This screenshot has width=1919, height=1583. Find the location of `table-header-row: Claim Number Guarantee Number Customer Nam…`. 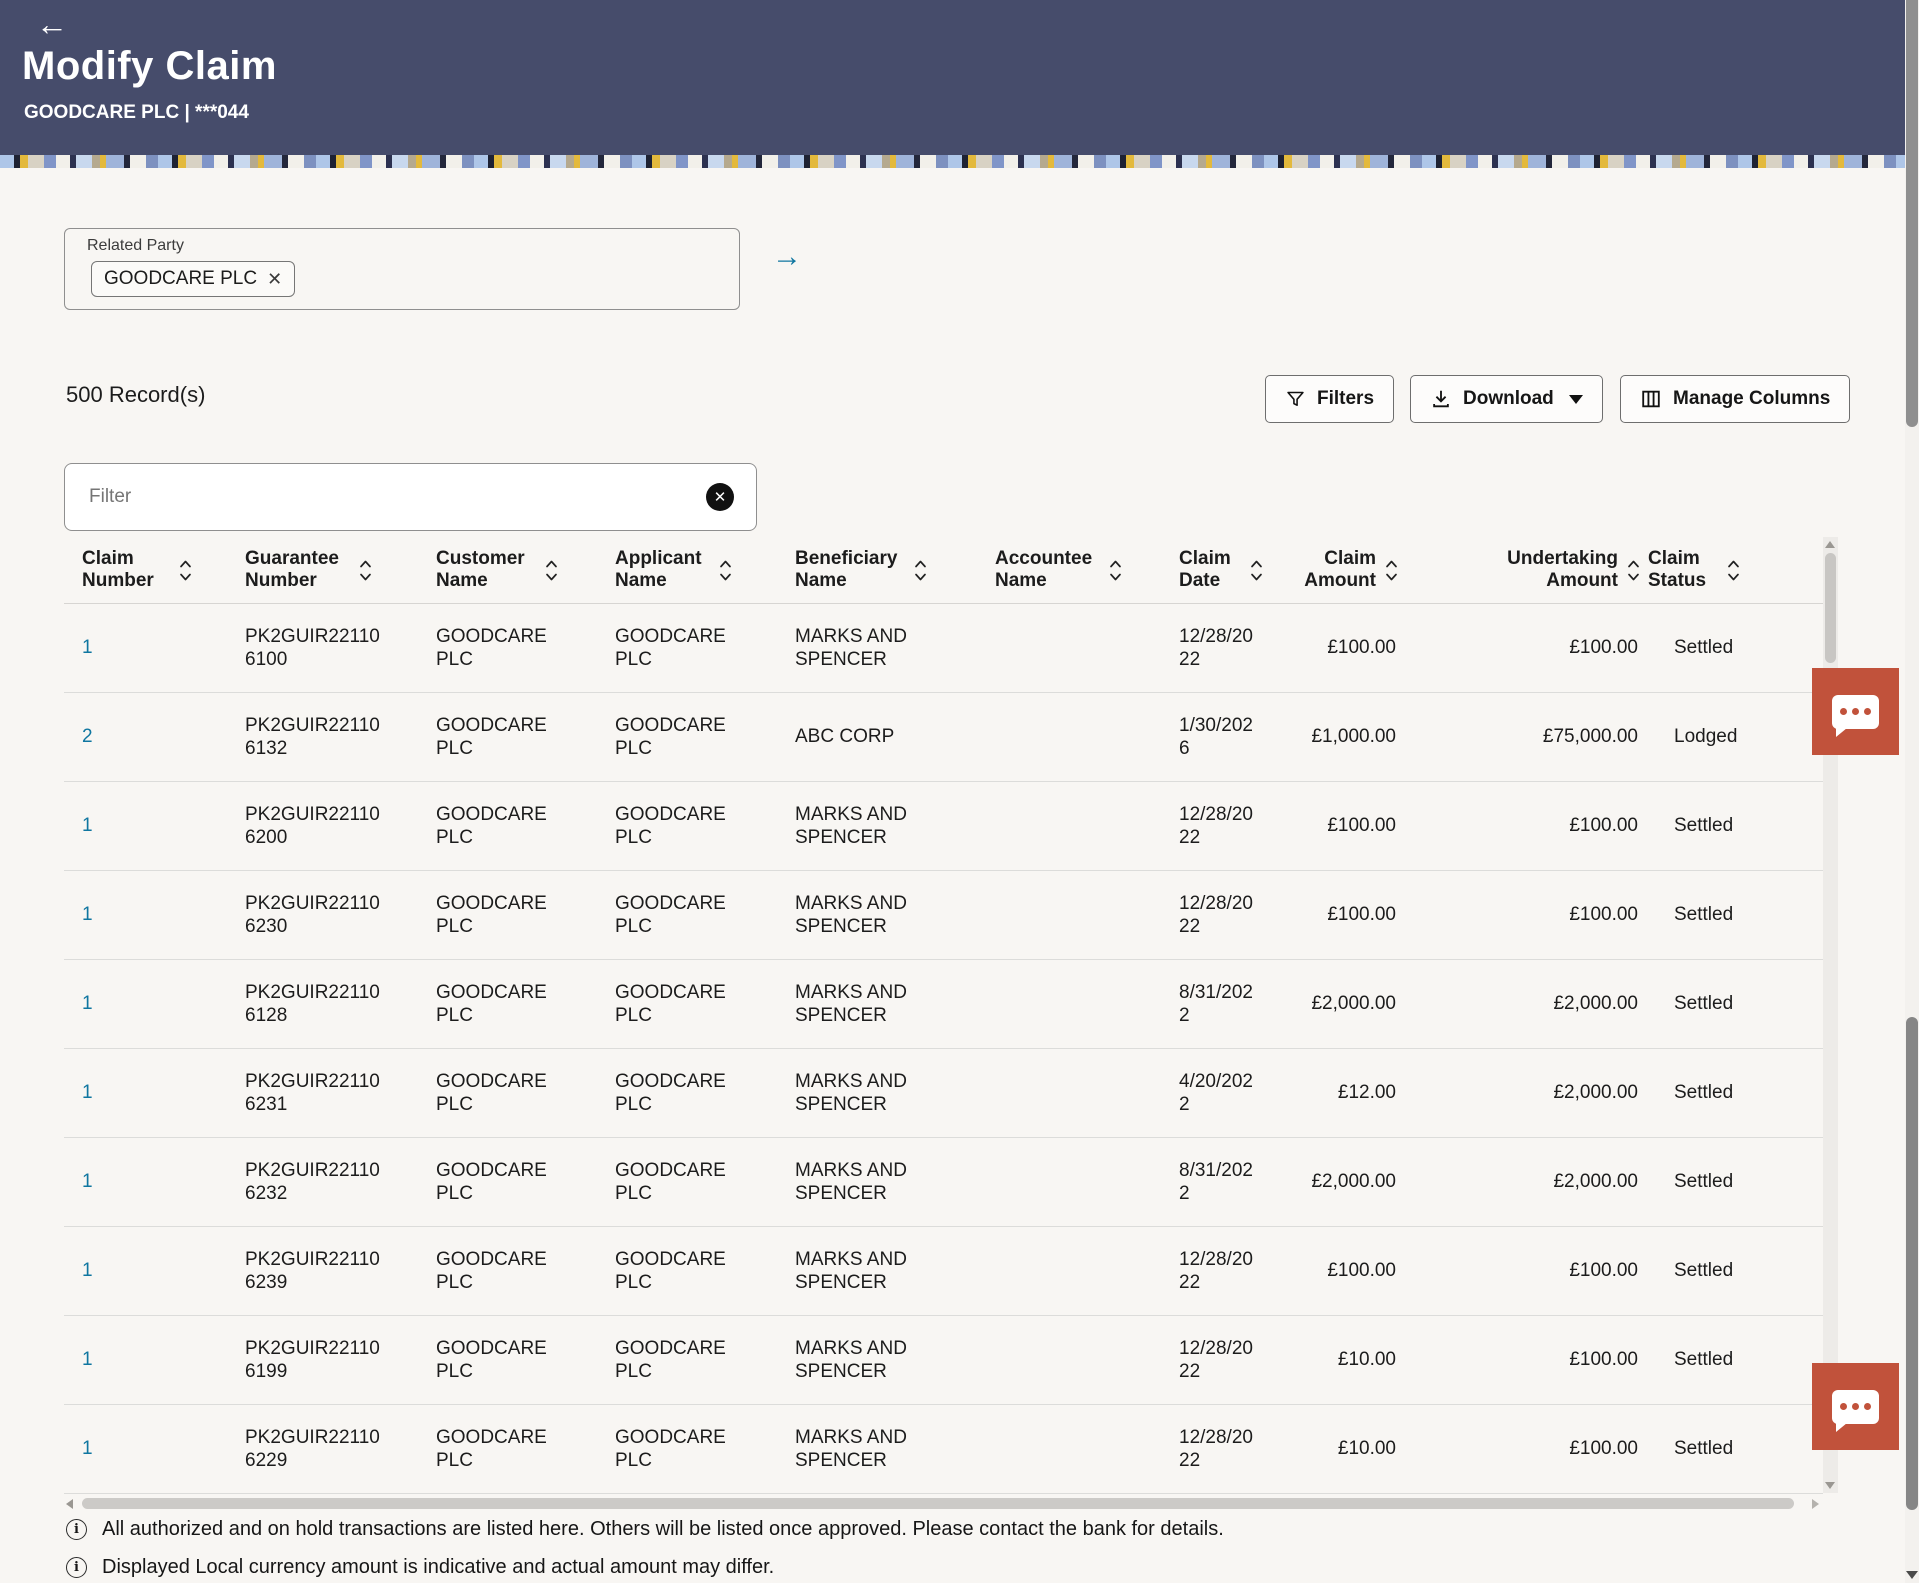

table-header-row: Claim Number Guarantee Number Customer Nam… is located at coordinates (943, 570).